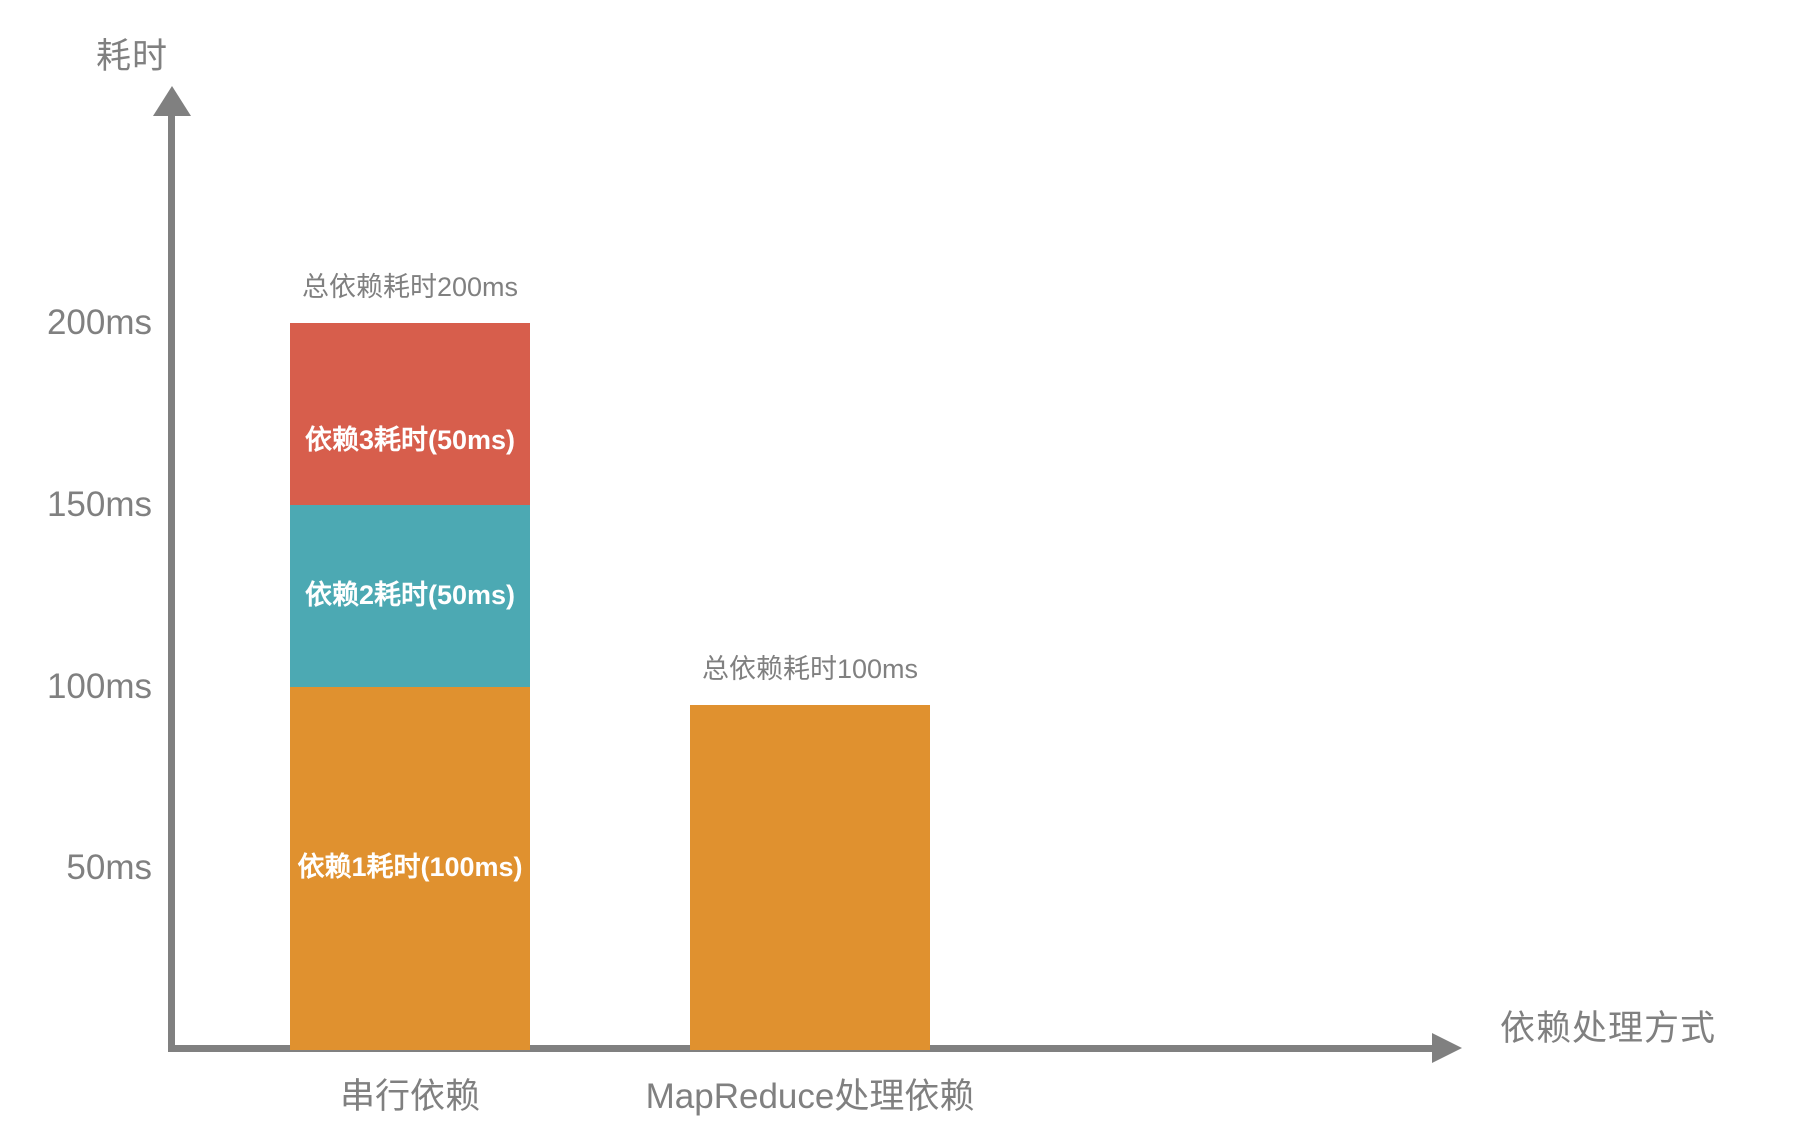  Describe the element at coordinates (99, 322) in the screenshot. I see `y-tick-label: 200ms` at that location.